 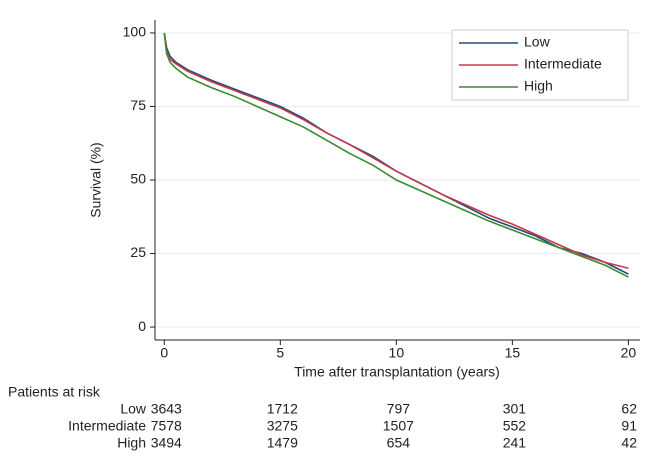 I want to click on risk-count: 62, so click(x=629, y=409).